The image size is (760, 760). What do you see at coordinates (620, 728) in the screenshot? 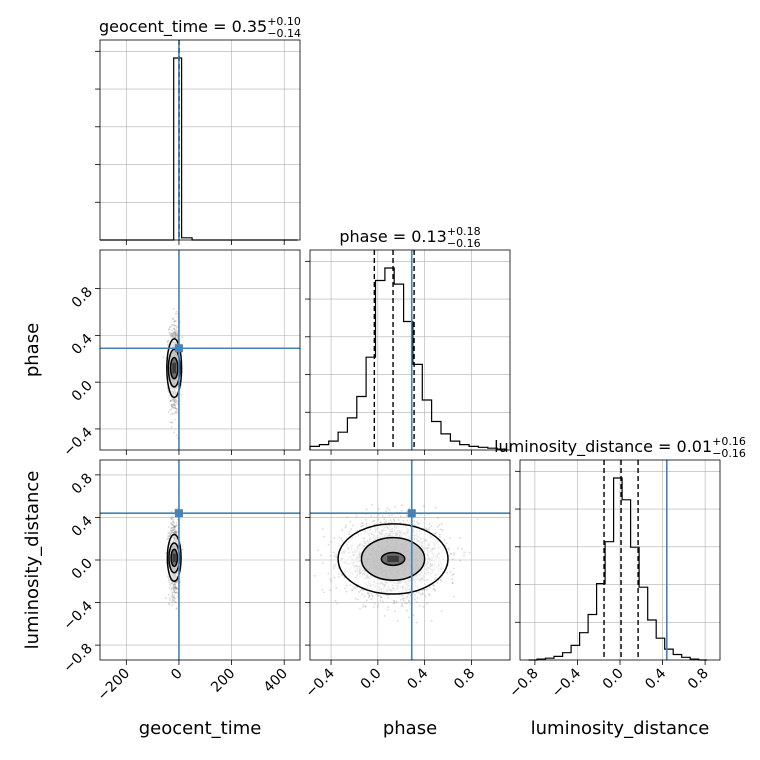
I see `x-axis-label-luminosity_distance: luminosity_distance` at bounding box center [620, 728].